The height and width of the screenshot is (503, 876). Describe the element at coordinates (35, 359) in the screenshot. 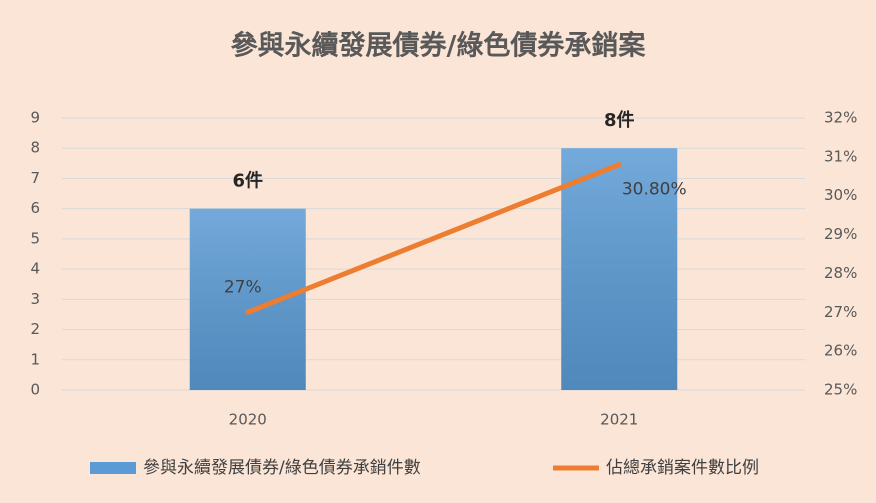

I see `y-tick-label: 1` at that location.